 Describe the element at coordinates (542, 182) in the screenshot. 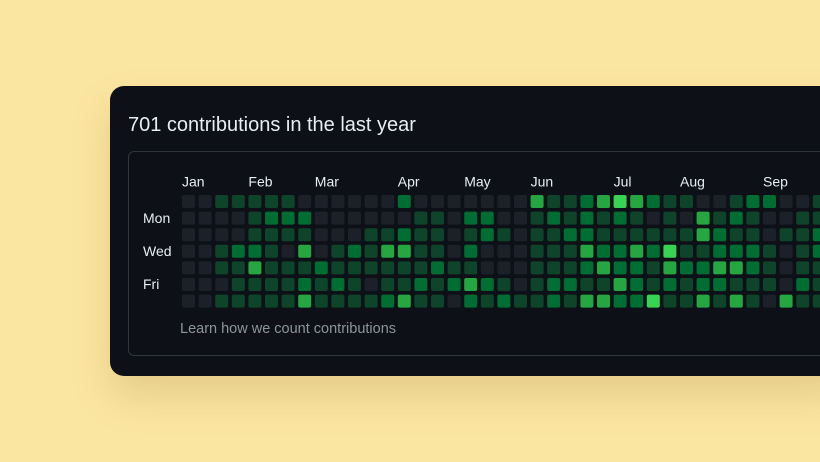

I see `month-label: Jun` at that location.